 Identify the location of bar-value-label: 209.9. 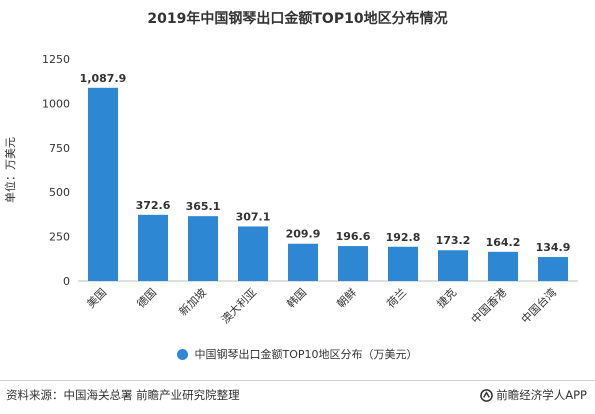
(303, 234).